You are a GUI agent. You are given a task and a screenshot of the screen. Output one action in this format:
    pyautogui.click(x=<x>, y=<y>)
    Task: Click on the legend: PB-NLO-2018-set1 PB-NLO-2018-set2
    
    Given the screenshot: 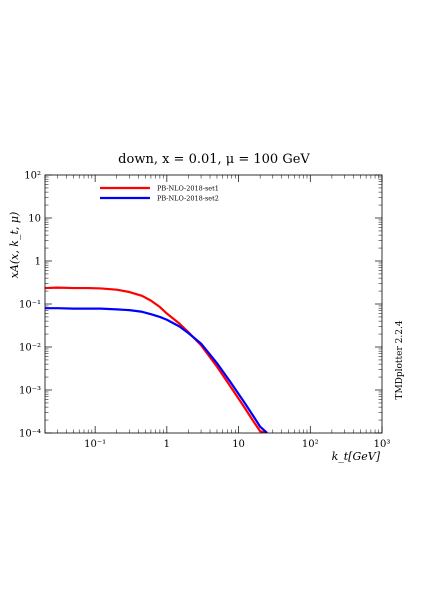 What is the action you would take?
    pyautogui.click(x=159, y=193)
    